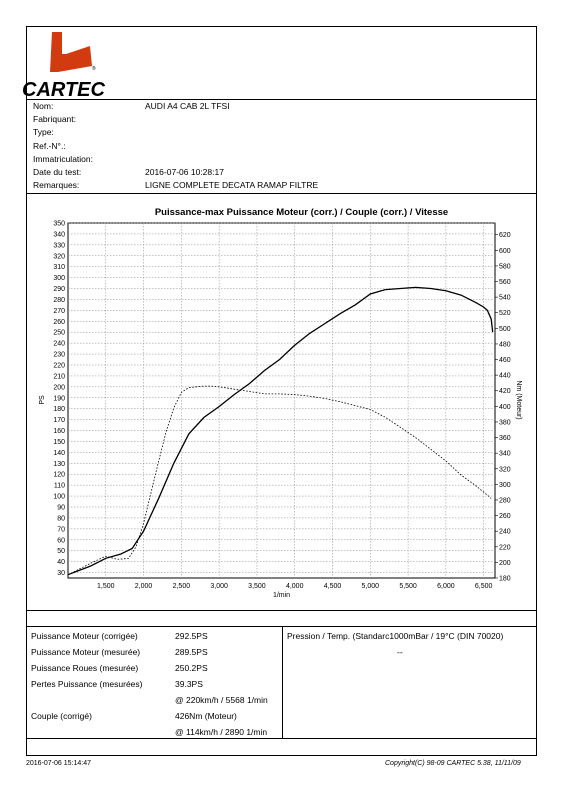  I want to click on y-right-tick-label: 420, so click(505, 391).